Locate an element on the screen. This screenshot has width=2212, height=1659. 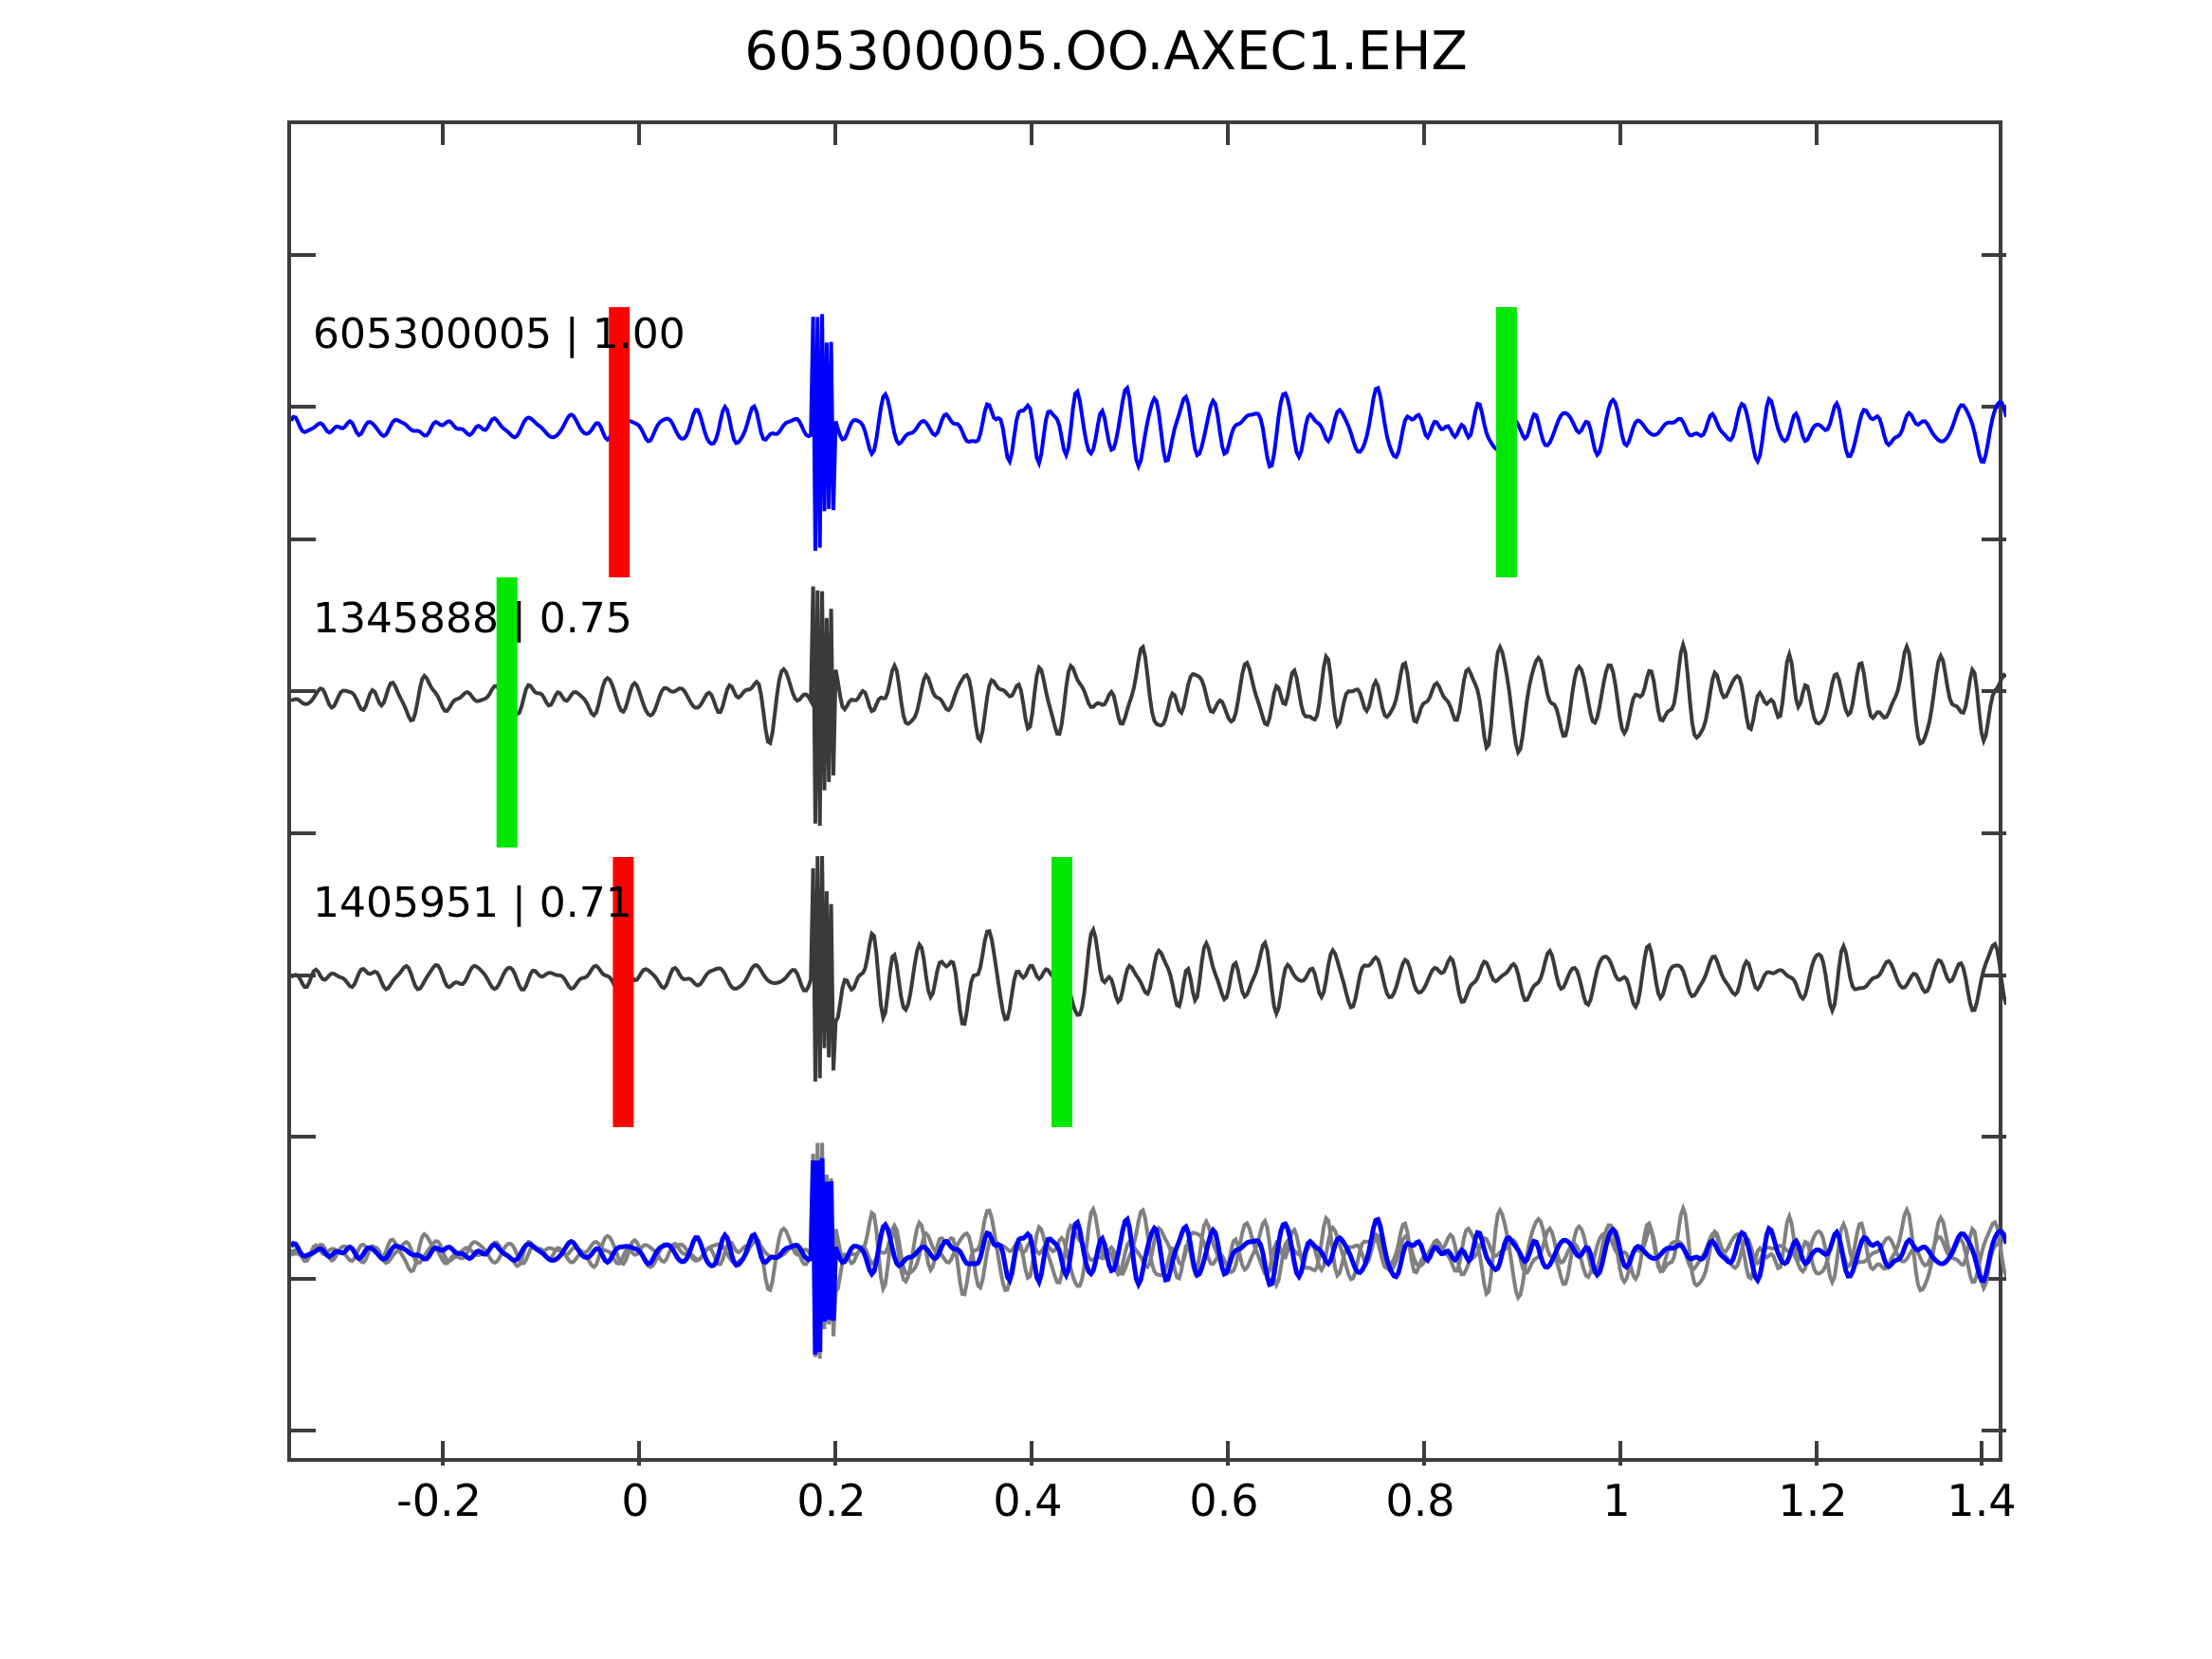
xtick-label-4: 0.6 is located at coordinates (1224, 1500).